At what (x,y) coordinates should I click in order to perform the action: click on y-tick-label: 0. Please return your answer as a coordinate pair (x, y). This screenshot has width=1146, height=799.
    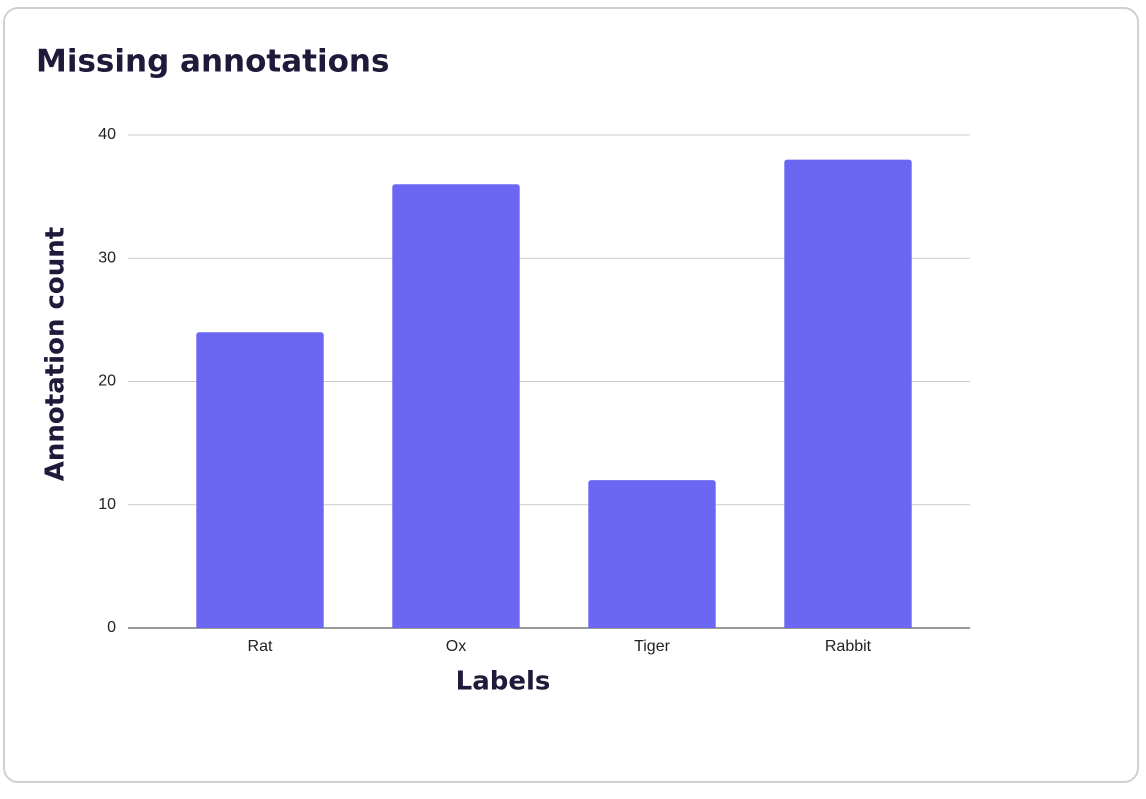
    Looking at the image, I should click on (111, 627).